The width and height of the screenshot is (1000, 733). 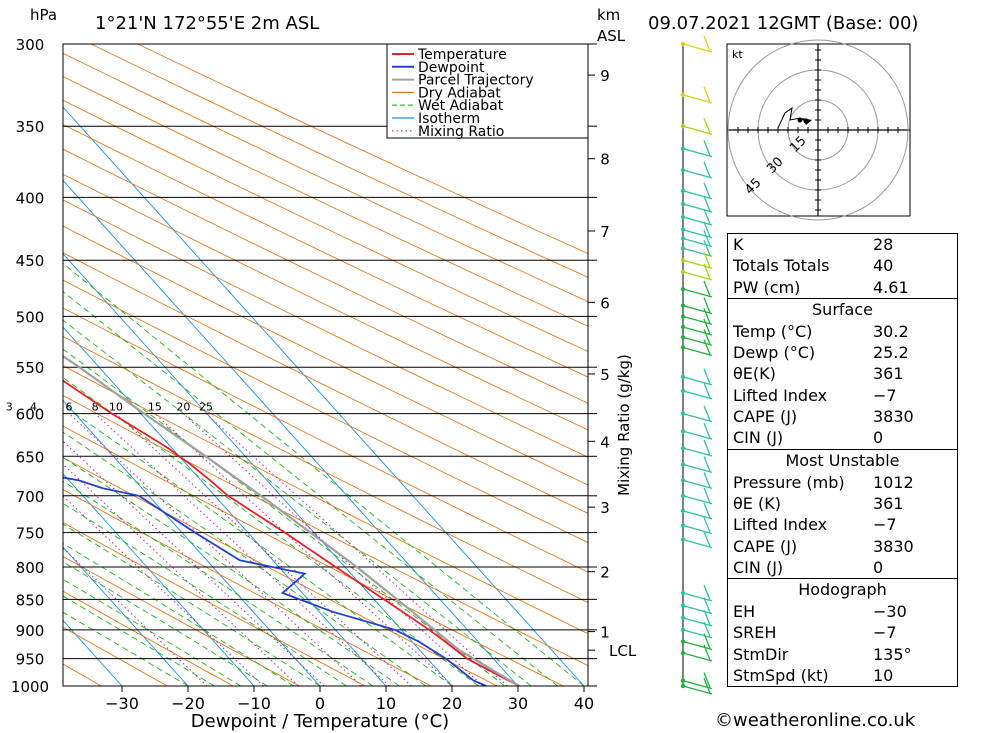 I want to click on index-label: CAPE (J), so click(x=765, y=417).